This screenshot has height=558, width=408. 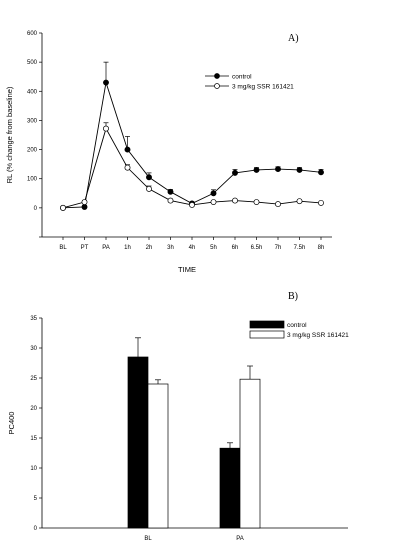 What do you see at coordinates (235, 248) in the screenshot?
I see `x-tick-label-a: 6h` at bounding box center [235, 248].